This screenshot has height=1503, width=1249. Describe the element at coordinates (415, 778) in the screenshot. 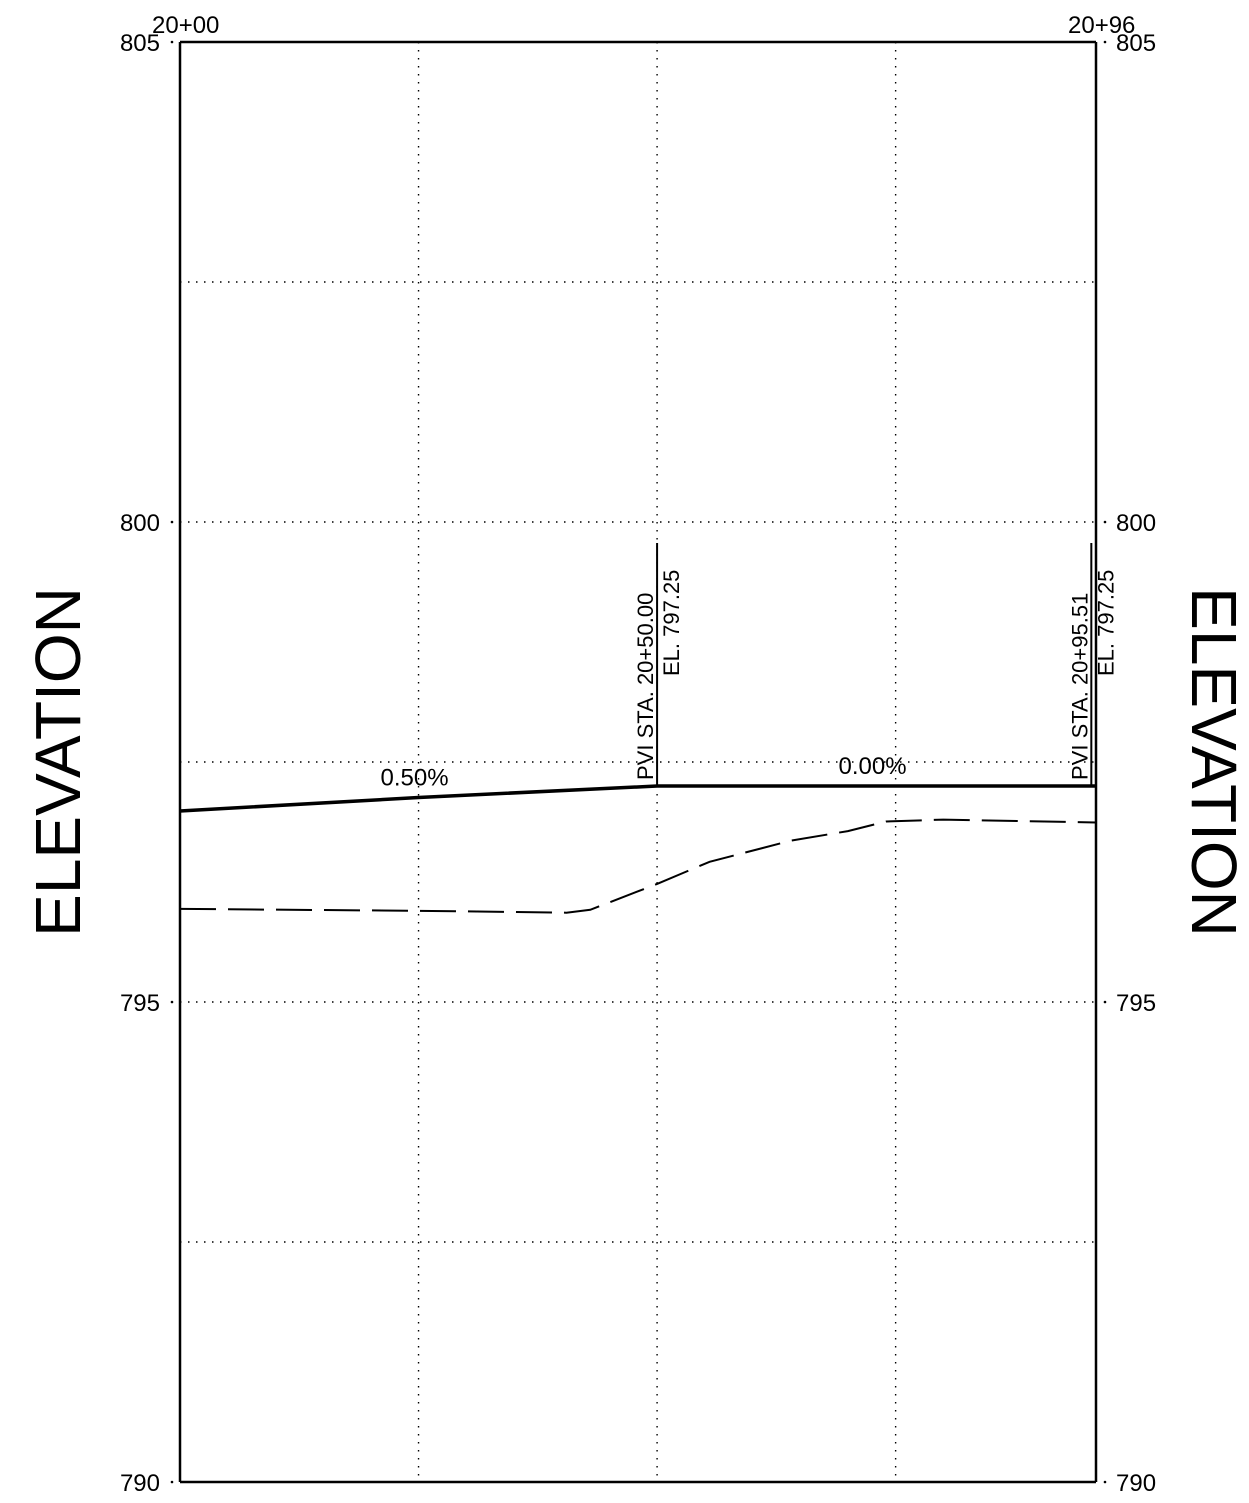

I see `grade-label: 0.50%` at that location.